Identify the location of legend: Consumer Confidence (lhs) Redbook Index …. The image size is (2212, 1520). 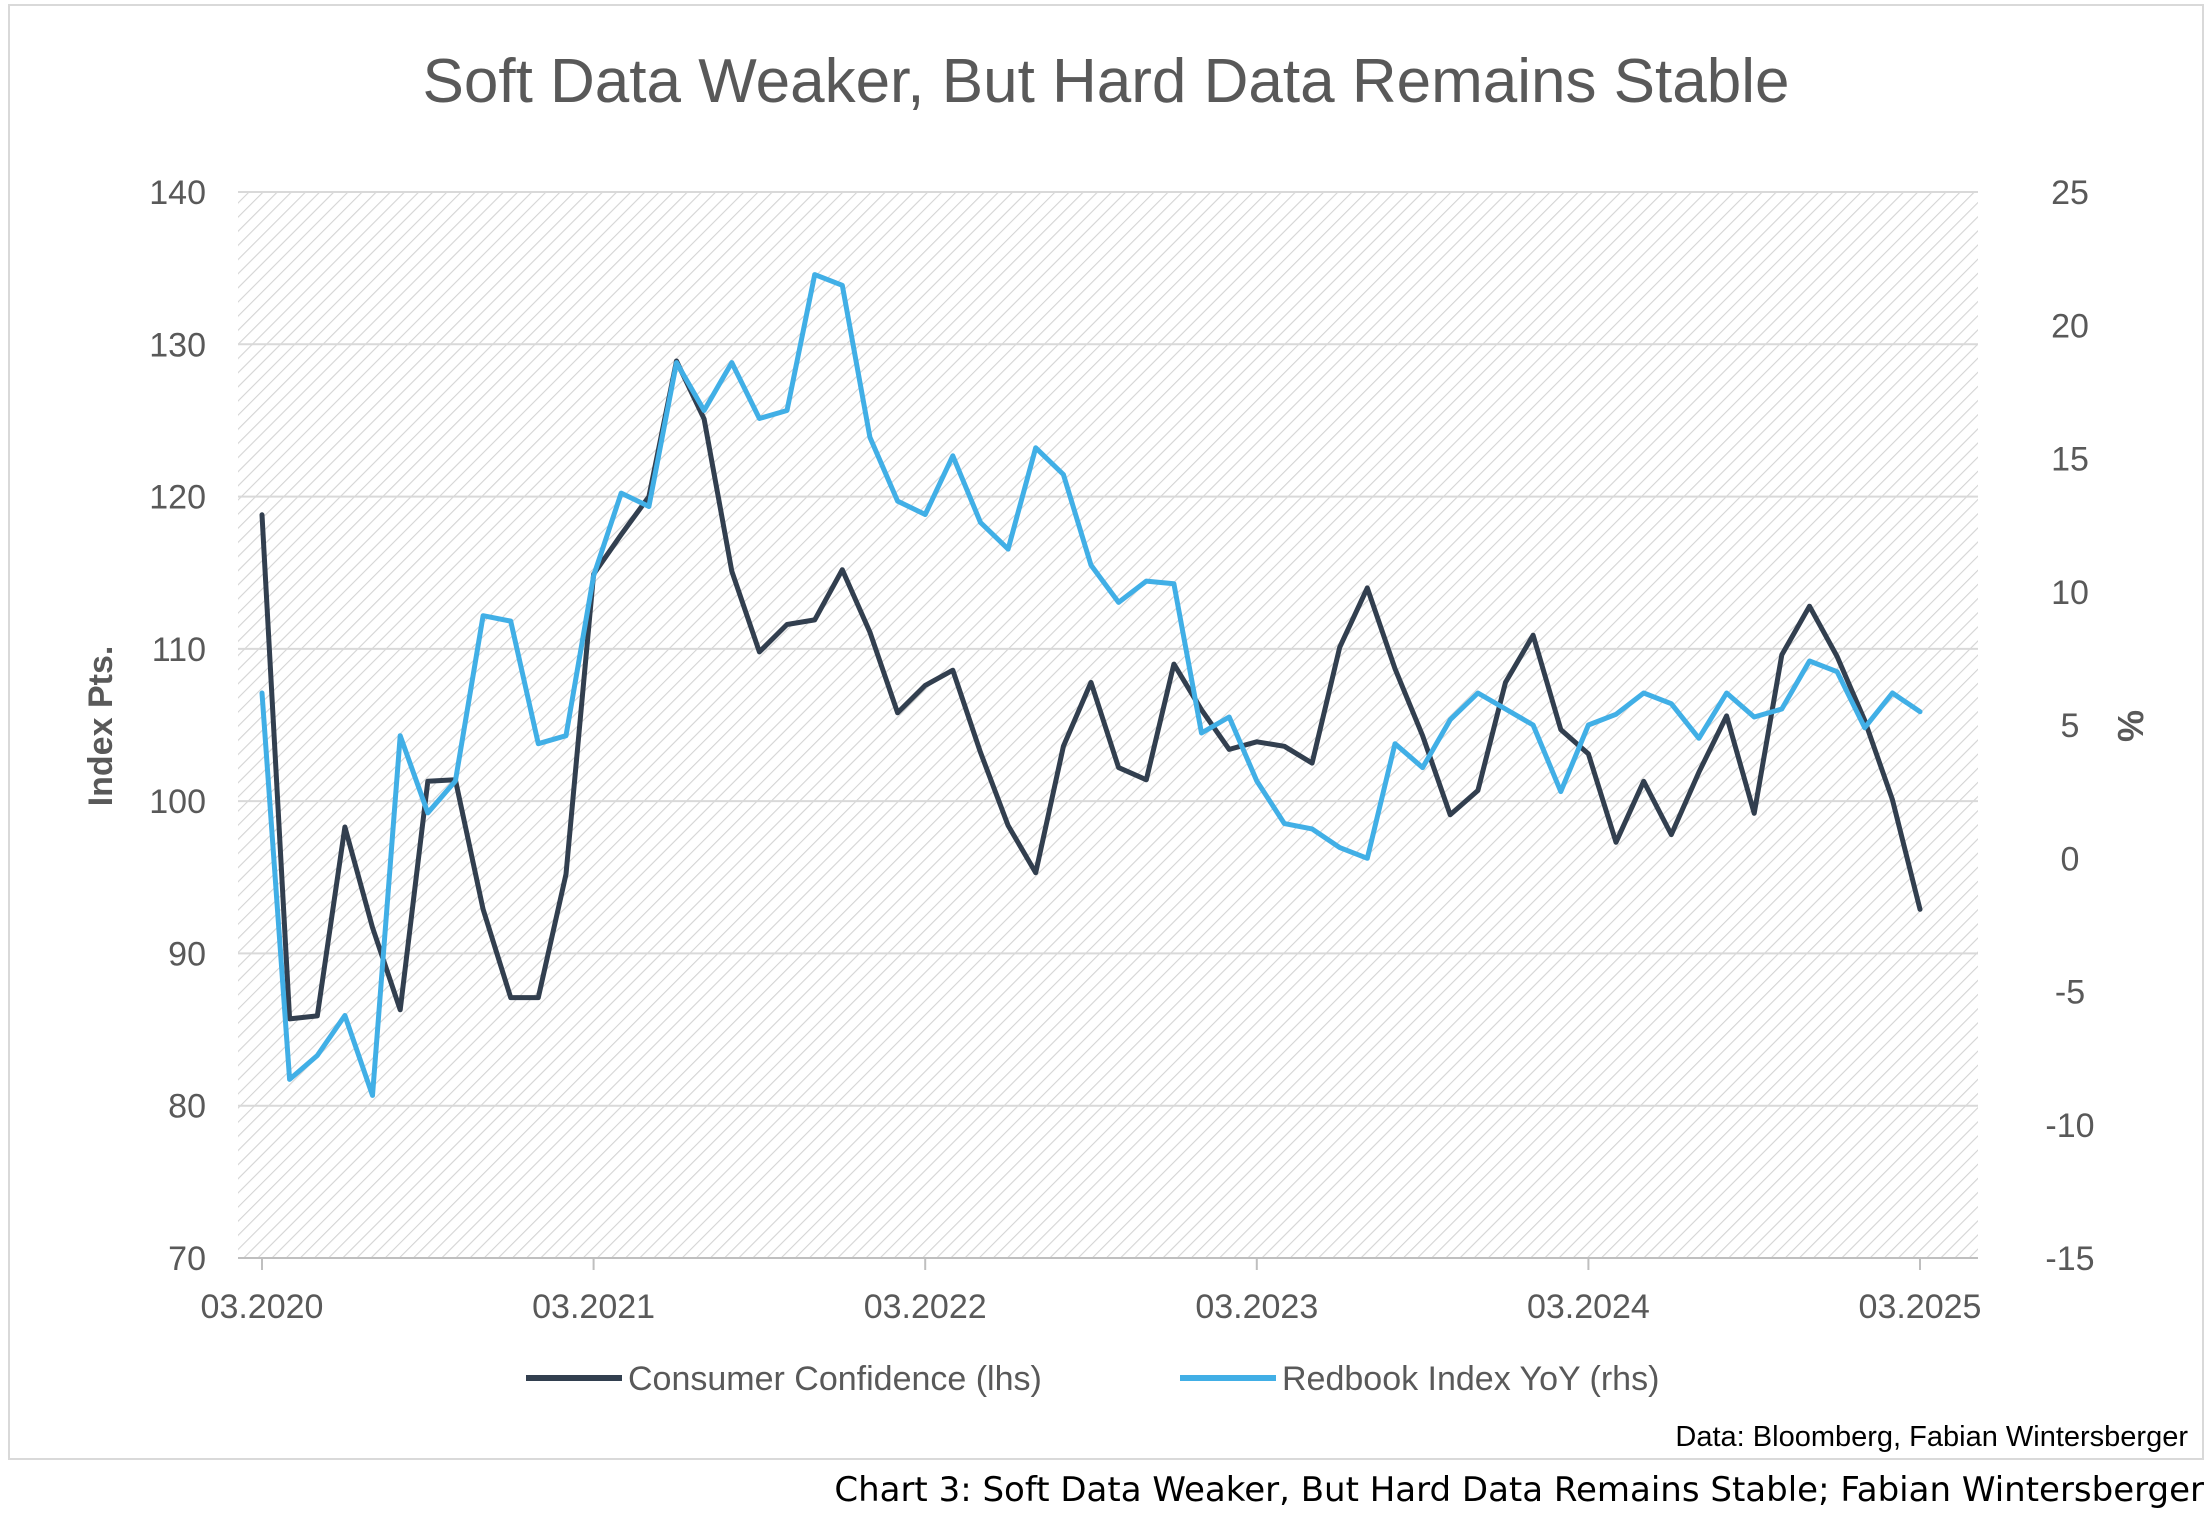
(1092, 1379).